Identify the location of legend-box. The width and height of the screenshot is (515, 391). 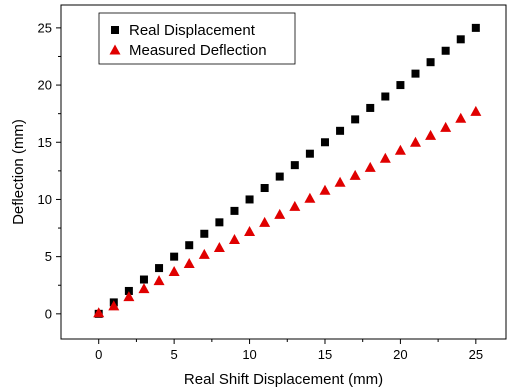
(197, 38).